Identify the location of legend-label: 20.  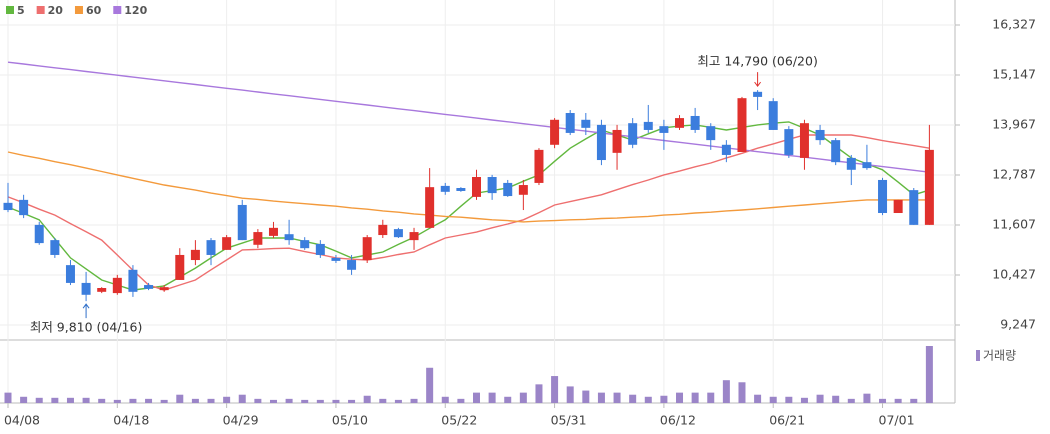
(56, 10).